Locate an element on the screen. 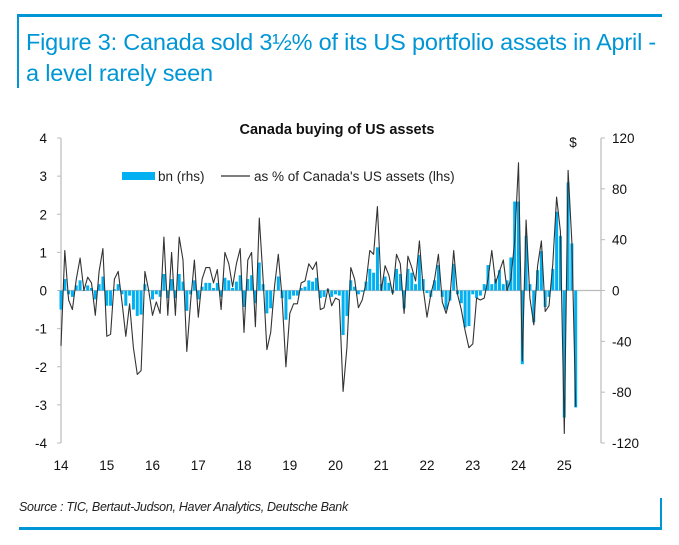  x-axis-tick-label: 18 is located at coordinates (243, 465).